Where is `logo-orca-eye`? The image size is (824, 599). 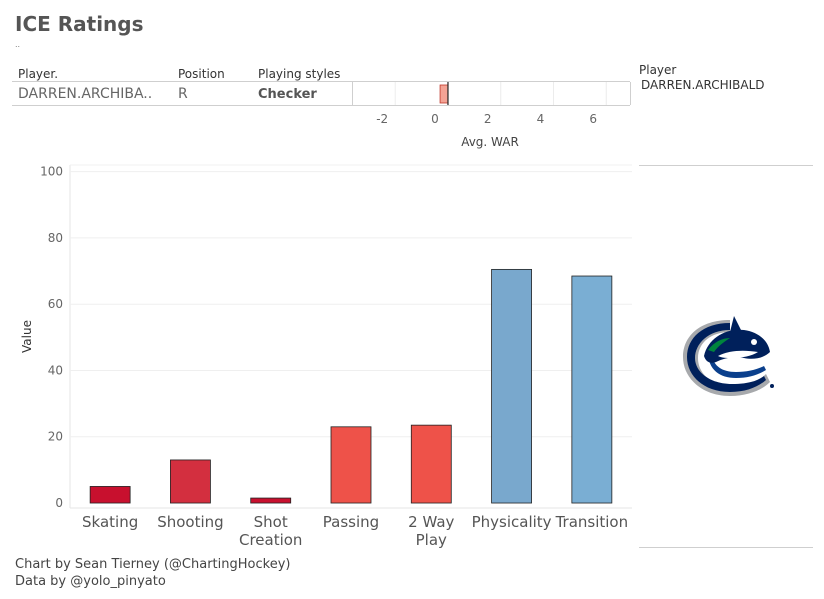 logo-orca-eye is located at coordinates (754, 342).